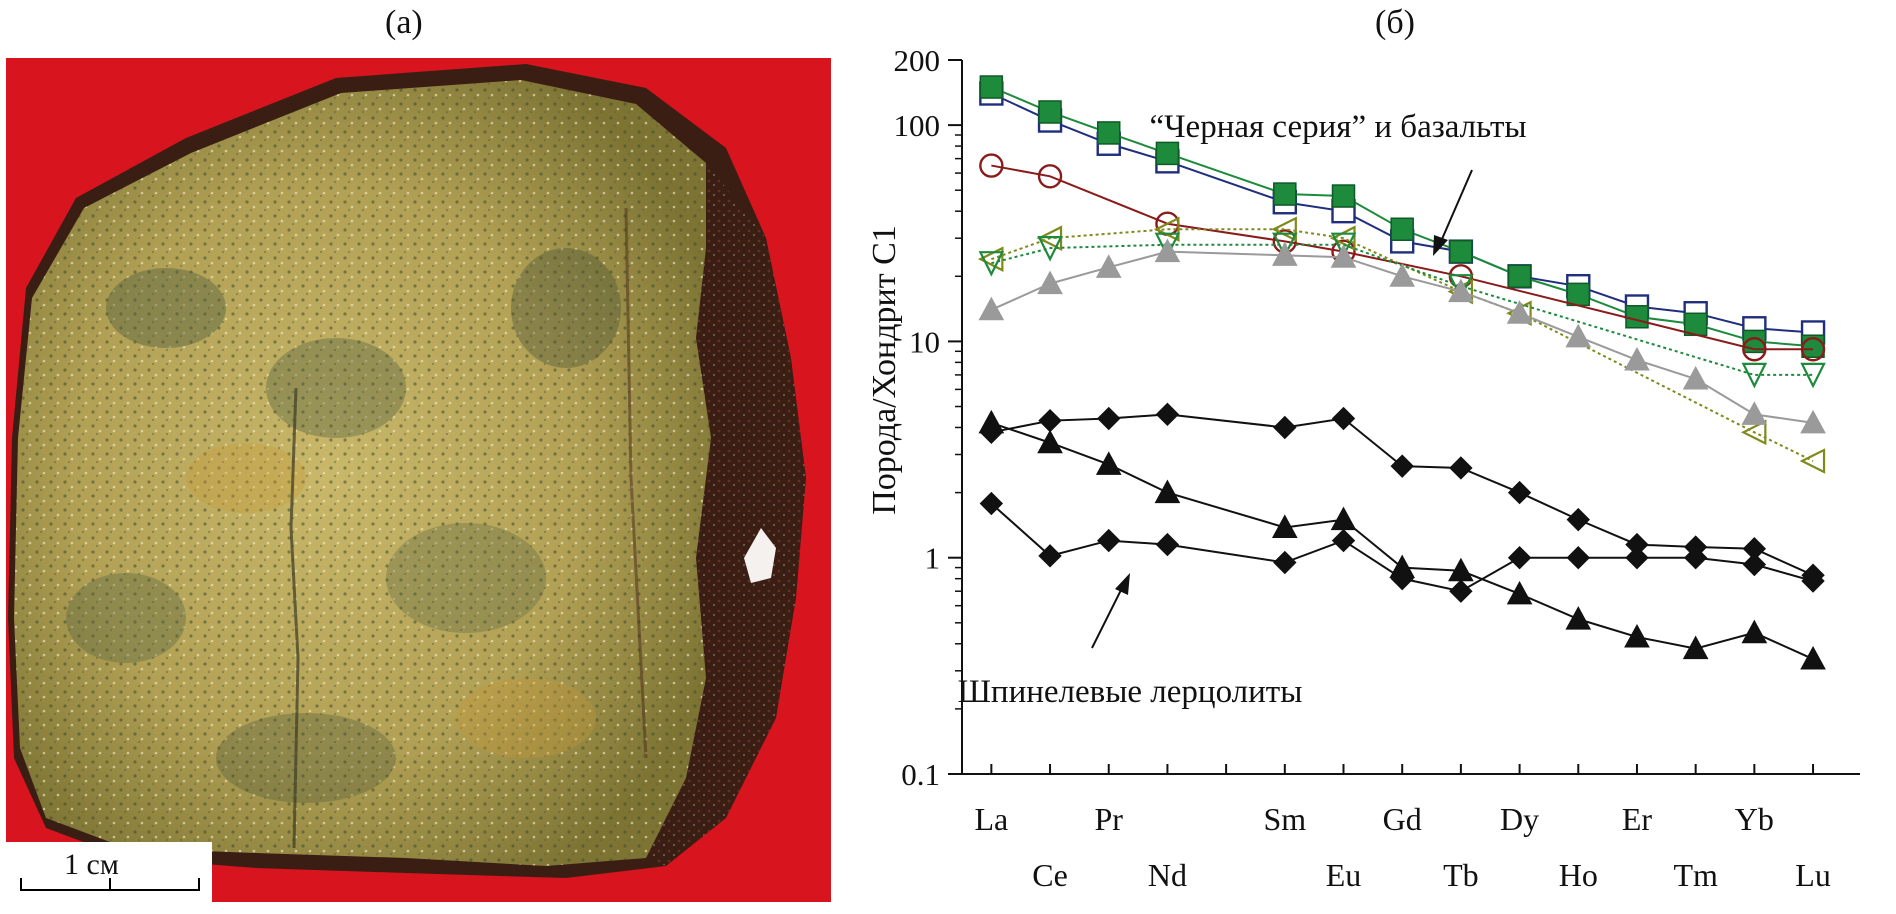  I want to click on x-tick-label: Dy, so click(1519, 819).